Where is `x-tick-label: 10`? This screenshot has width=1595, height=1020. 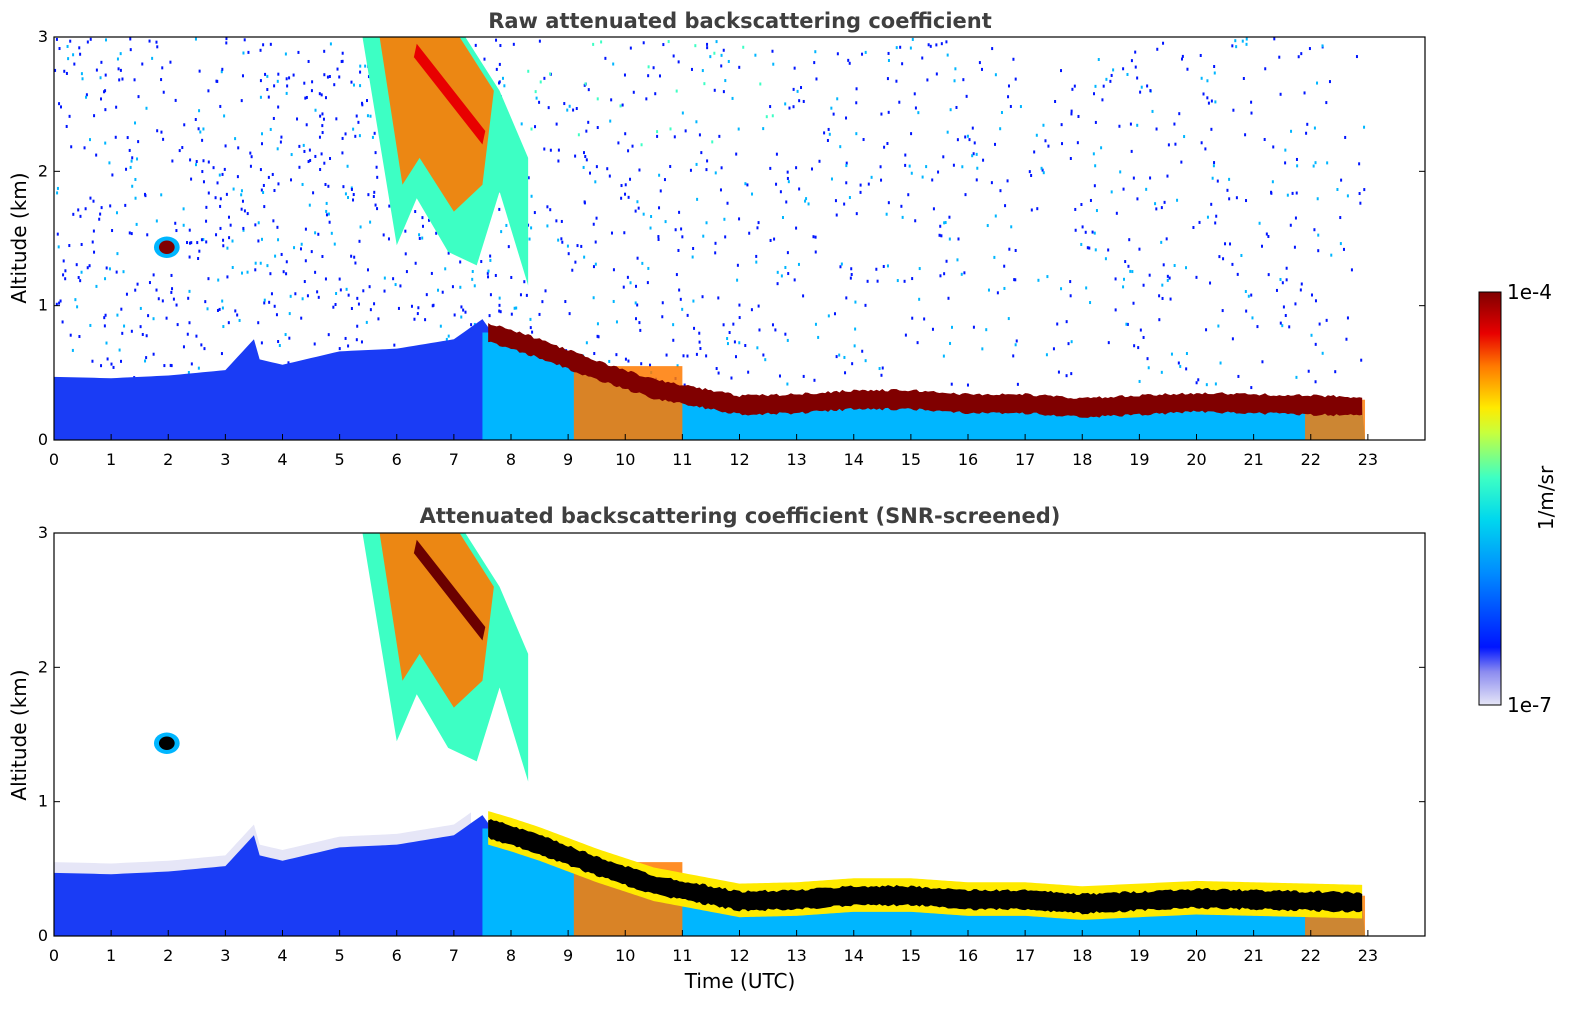
x-tick-label: 10 is located at coordinates (625, 459).